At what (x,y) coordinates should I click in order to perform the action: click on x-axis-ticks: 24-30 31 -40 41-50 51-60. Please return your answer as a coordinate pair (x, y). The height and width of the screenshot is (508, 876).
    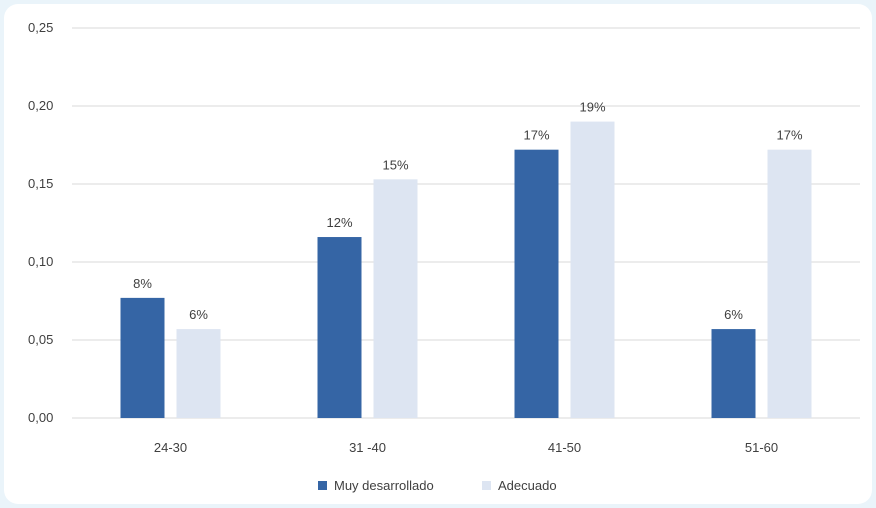
    Looking at the image, I should click on (466, 447).